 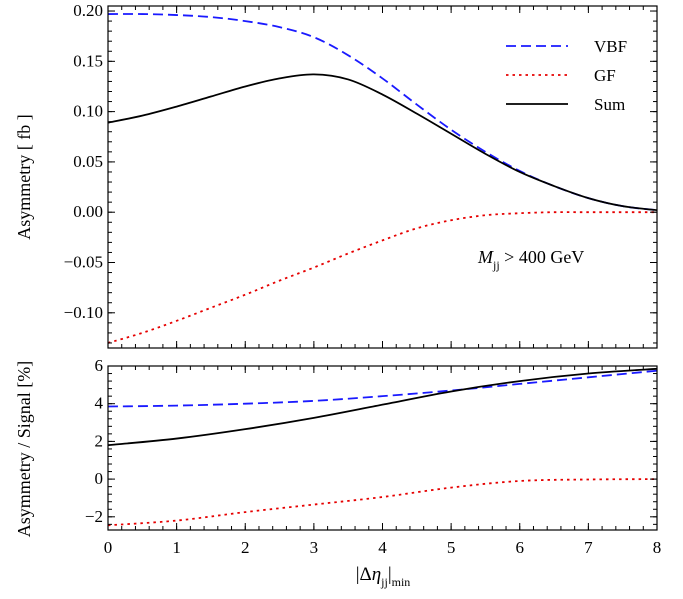 I want to click on mass-cut-annotation: Mjj > 400 GeV, so click(x=530, y=259).